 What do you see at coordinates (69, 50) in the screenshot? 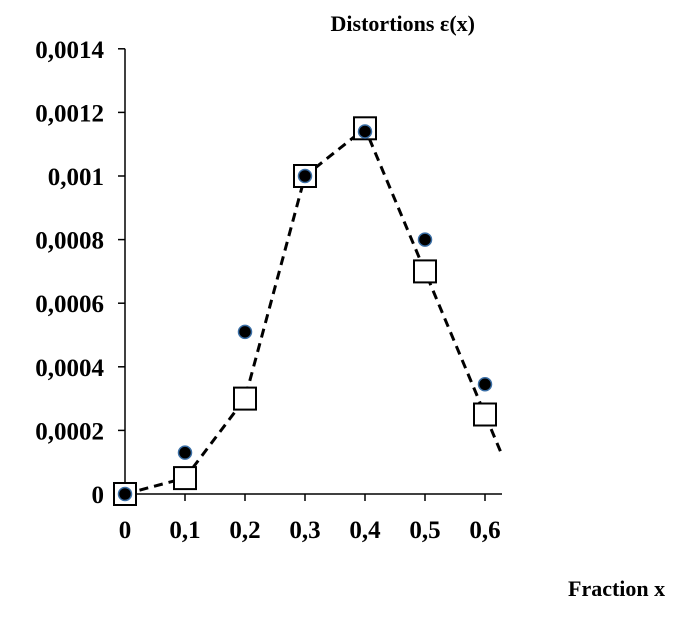
I see `y-tick-label: 0,0014` at bounding box center [69, 50].